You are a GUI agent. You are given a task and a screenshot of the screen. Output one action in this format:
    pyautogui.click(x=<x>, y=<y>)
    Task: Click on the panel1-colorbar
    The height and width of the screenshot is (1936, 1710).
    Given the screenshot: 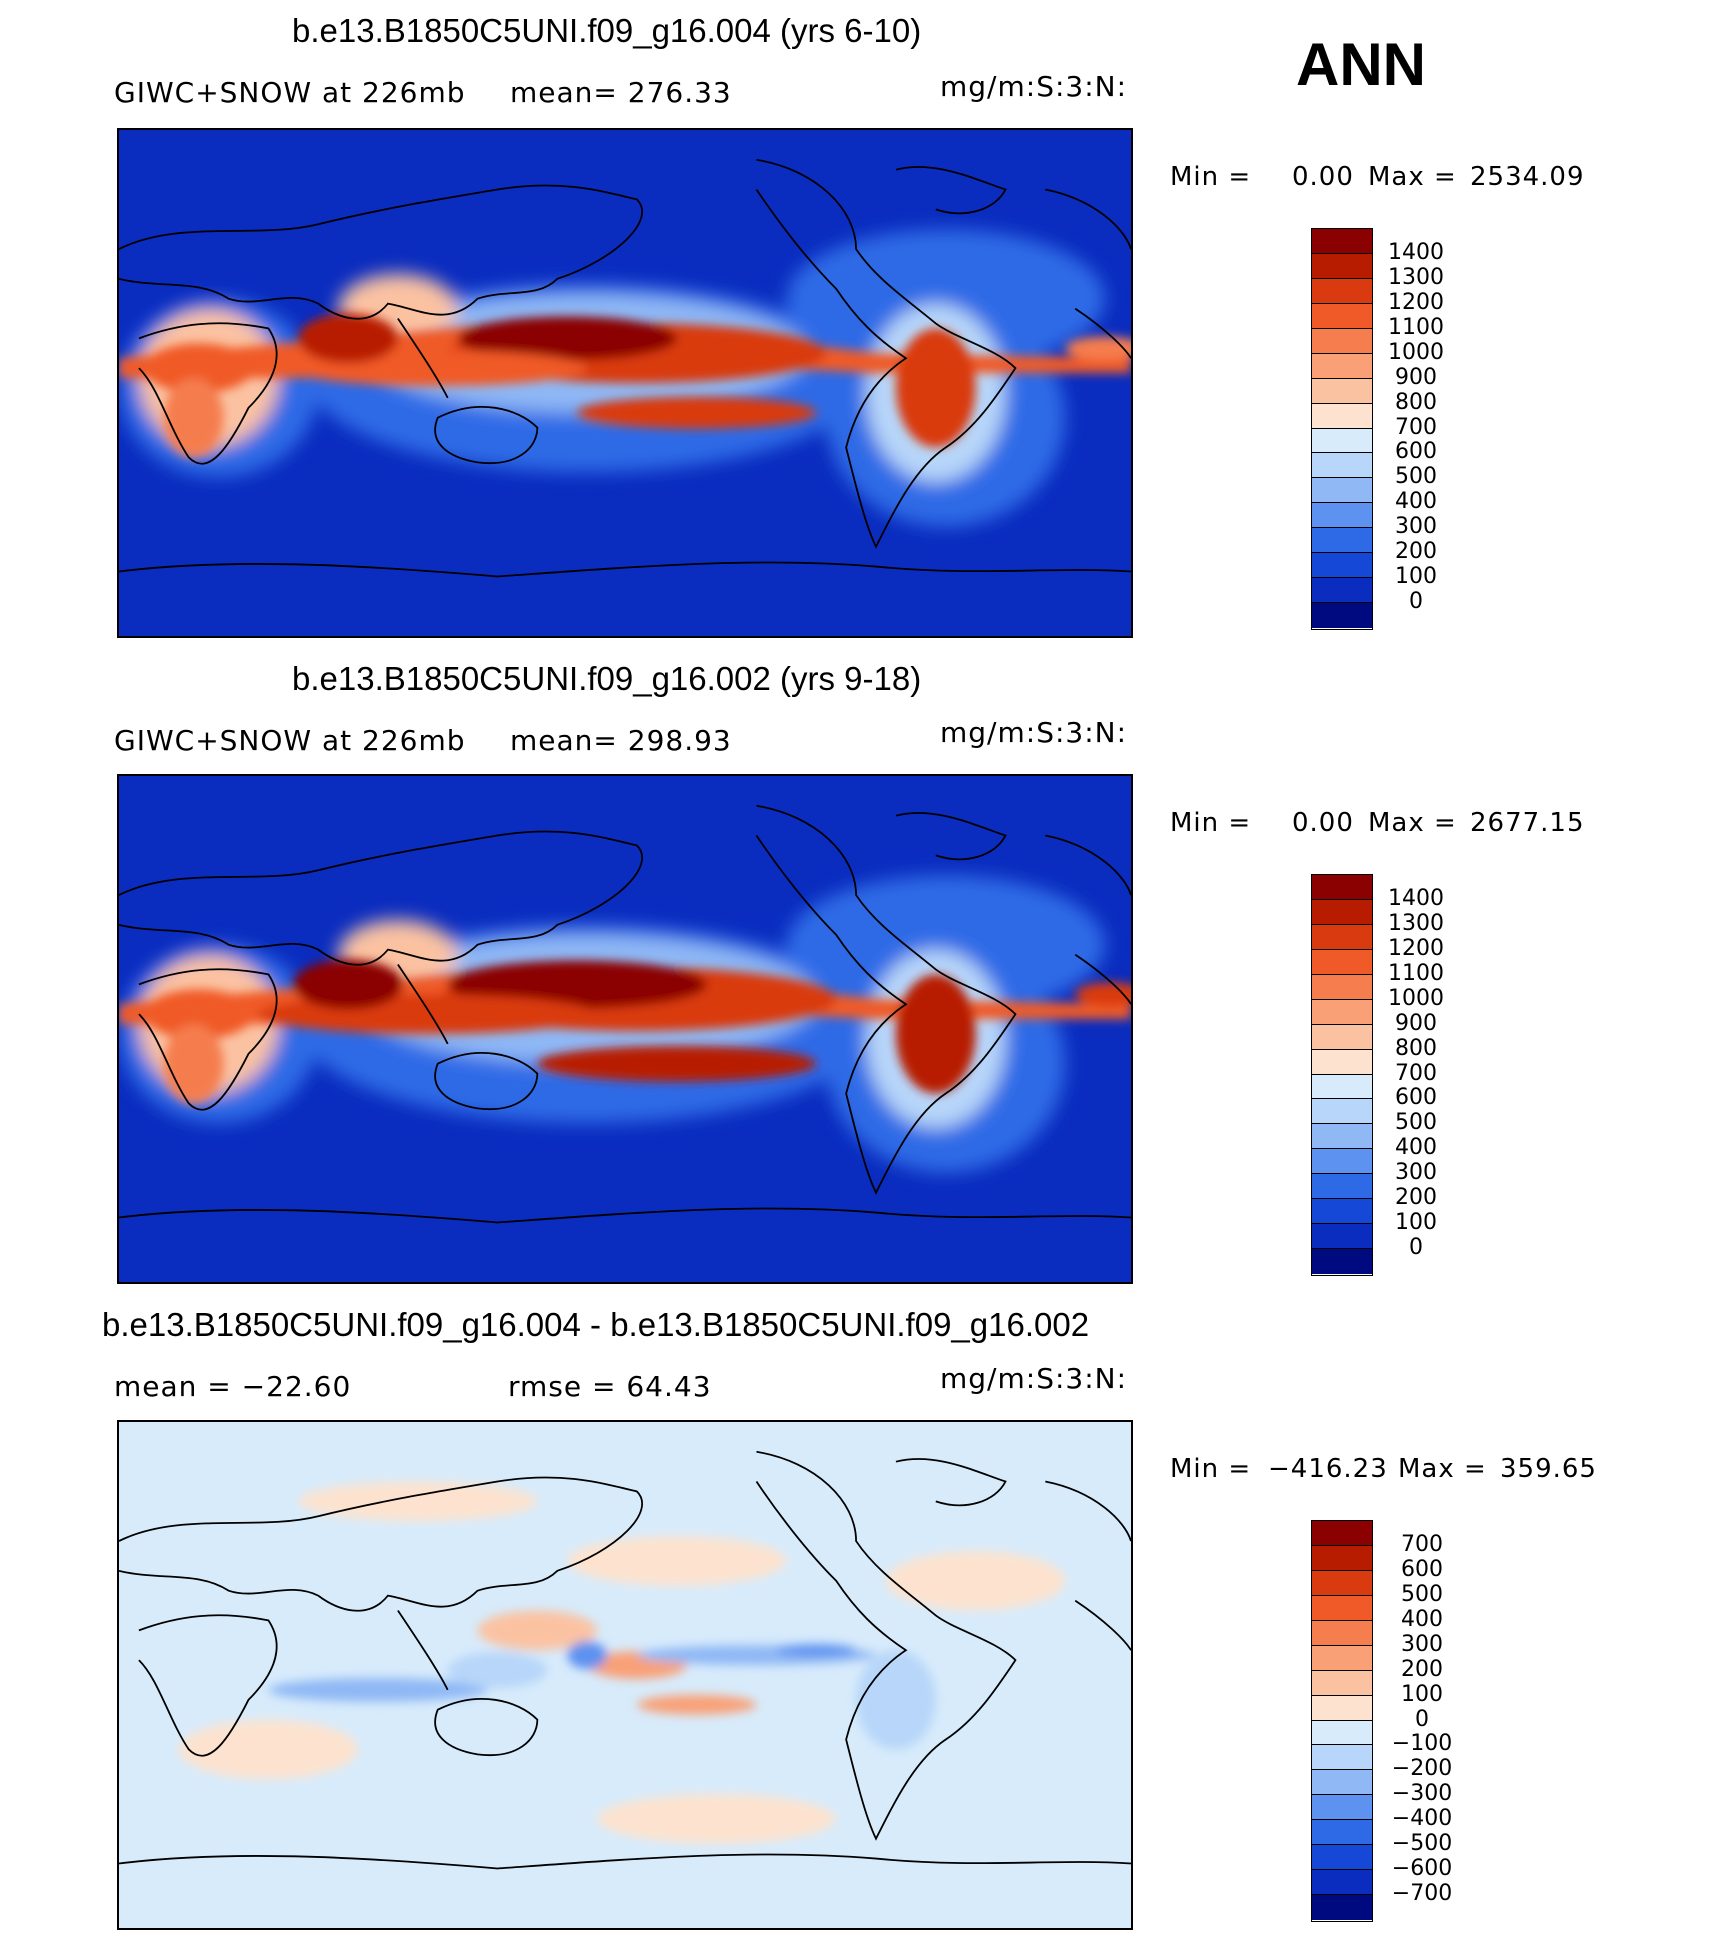 What is the action you would take?
    pyautogui.click(x=1342, y=429)
    